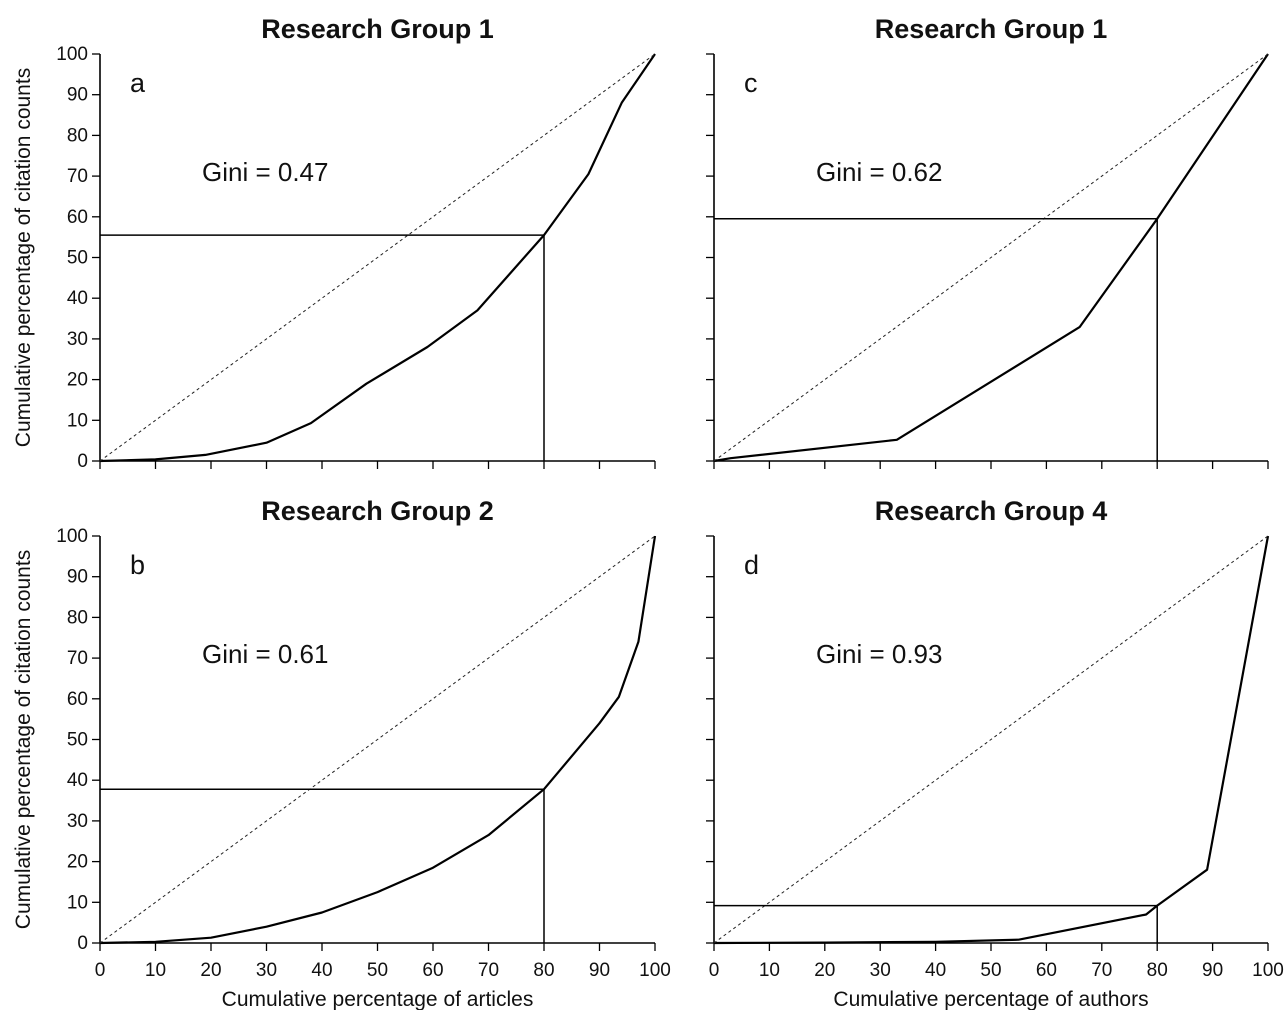 This screenshot has width=1285, height=1010. I want to click on panel-letter: a, so click(138, 83).